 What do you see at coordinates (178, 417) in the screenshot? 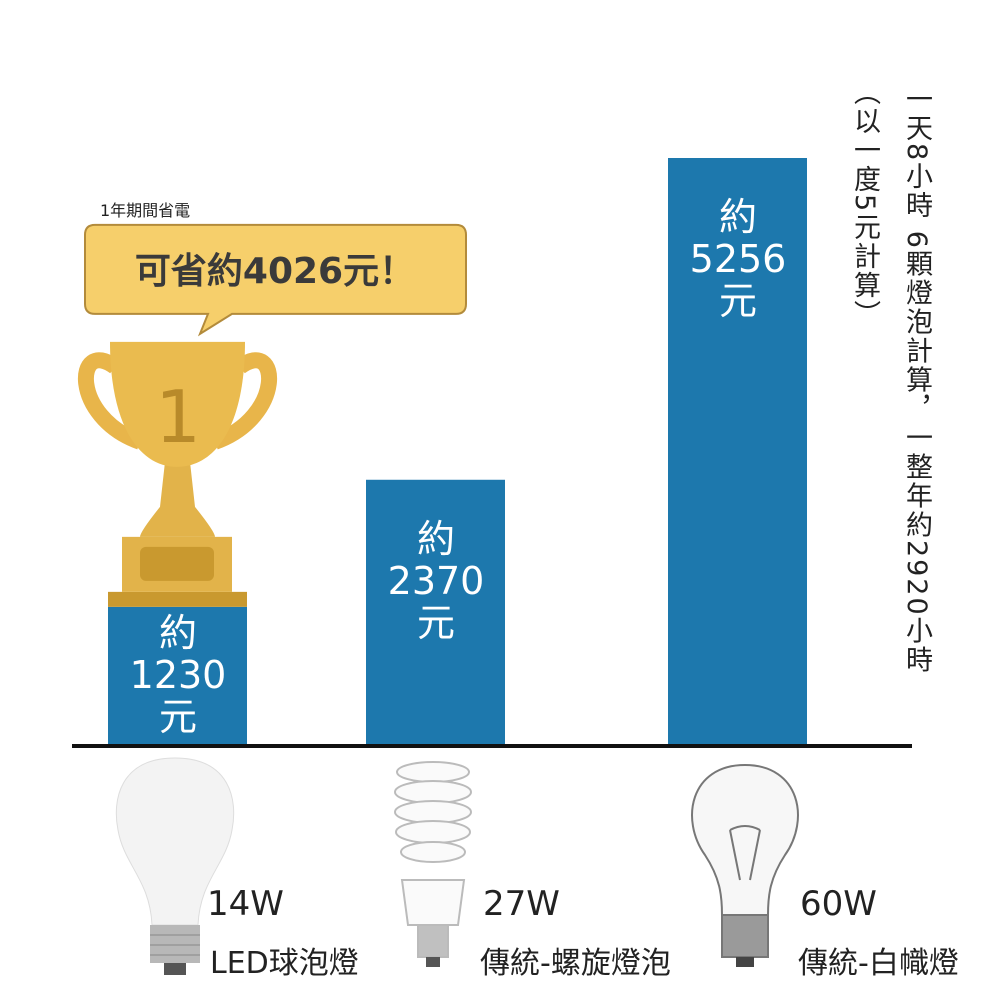
I see `trophy-badge: 1` at bounding box center [178, 417].